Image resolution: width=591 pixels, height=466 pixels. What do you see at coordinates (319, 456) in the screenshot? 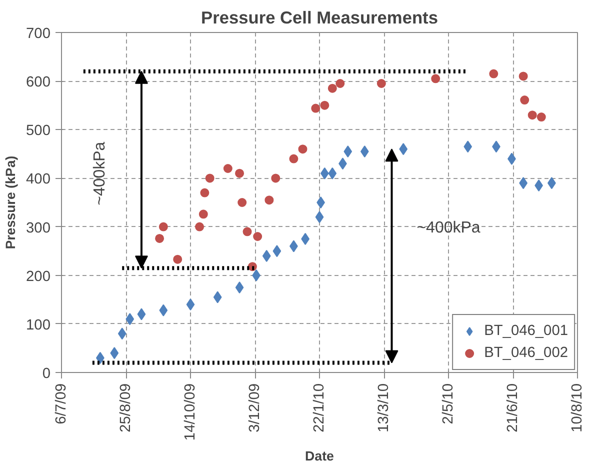
I see `x-axis-title: Date` at bounding box center [319, 456].